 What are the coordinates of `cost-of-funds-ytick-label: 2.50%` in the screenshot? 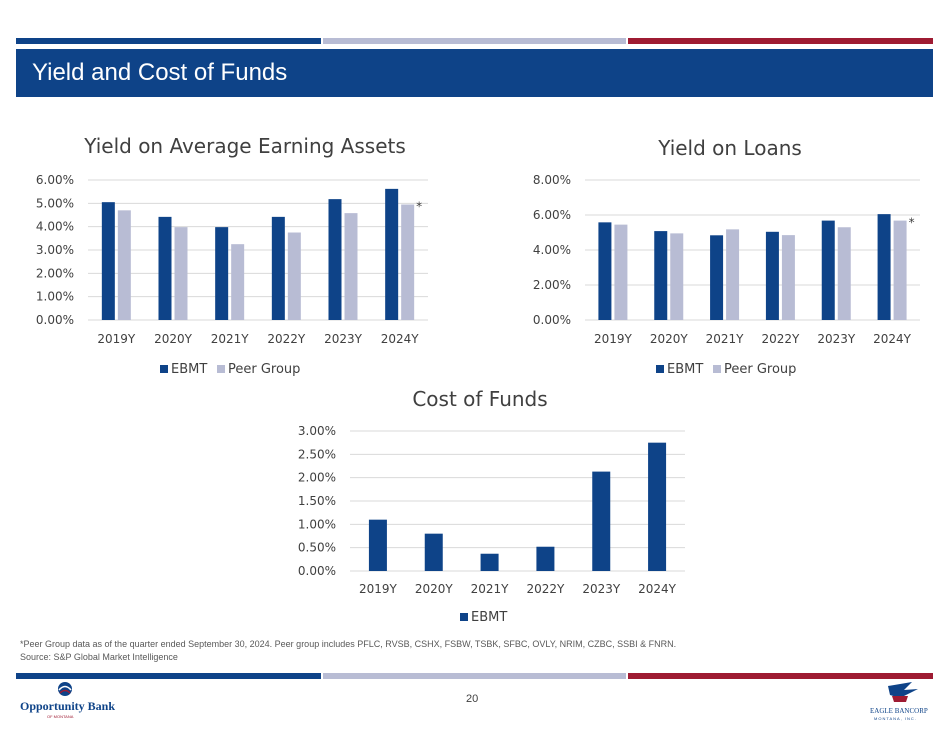 It's located at (317, 454).